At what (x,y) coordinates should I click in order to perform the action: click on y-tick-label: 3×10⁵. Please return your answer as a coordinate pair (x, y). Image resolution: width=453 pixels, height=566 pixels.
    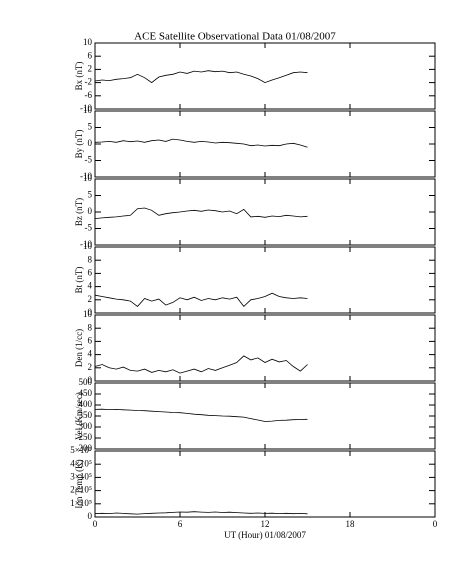
    Looking at the image, I should click on (81, 476).